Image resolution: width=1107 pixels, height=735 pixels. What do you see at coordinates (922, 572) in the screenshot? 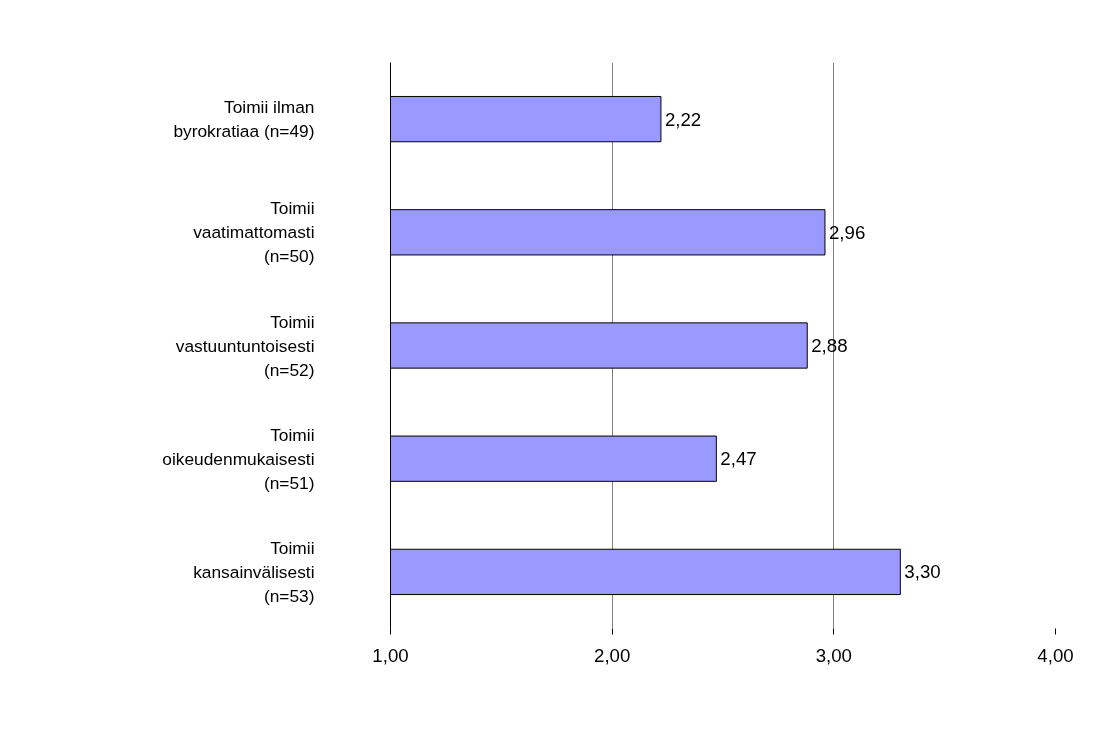
I see `data-label: 3,30` at bounding box center [922, 572].